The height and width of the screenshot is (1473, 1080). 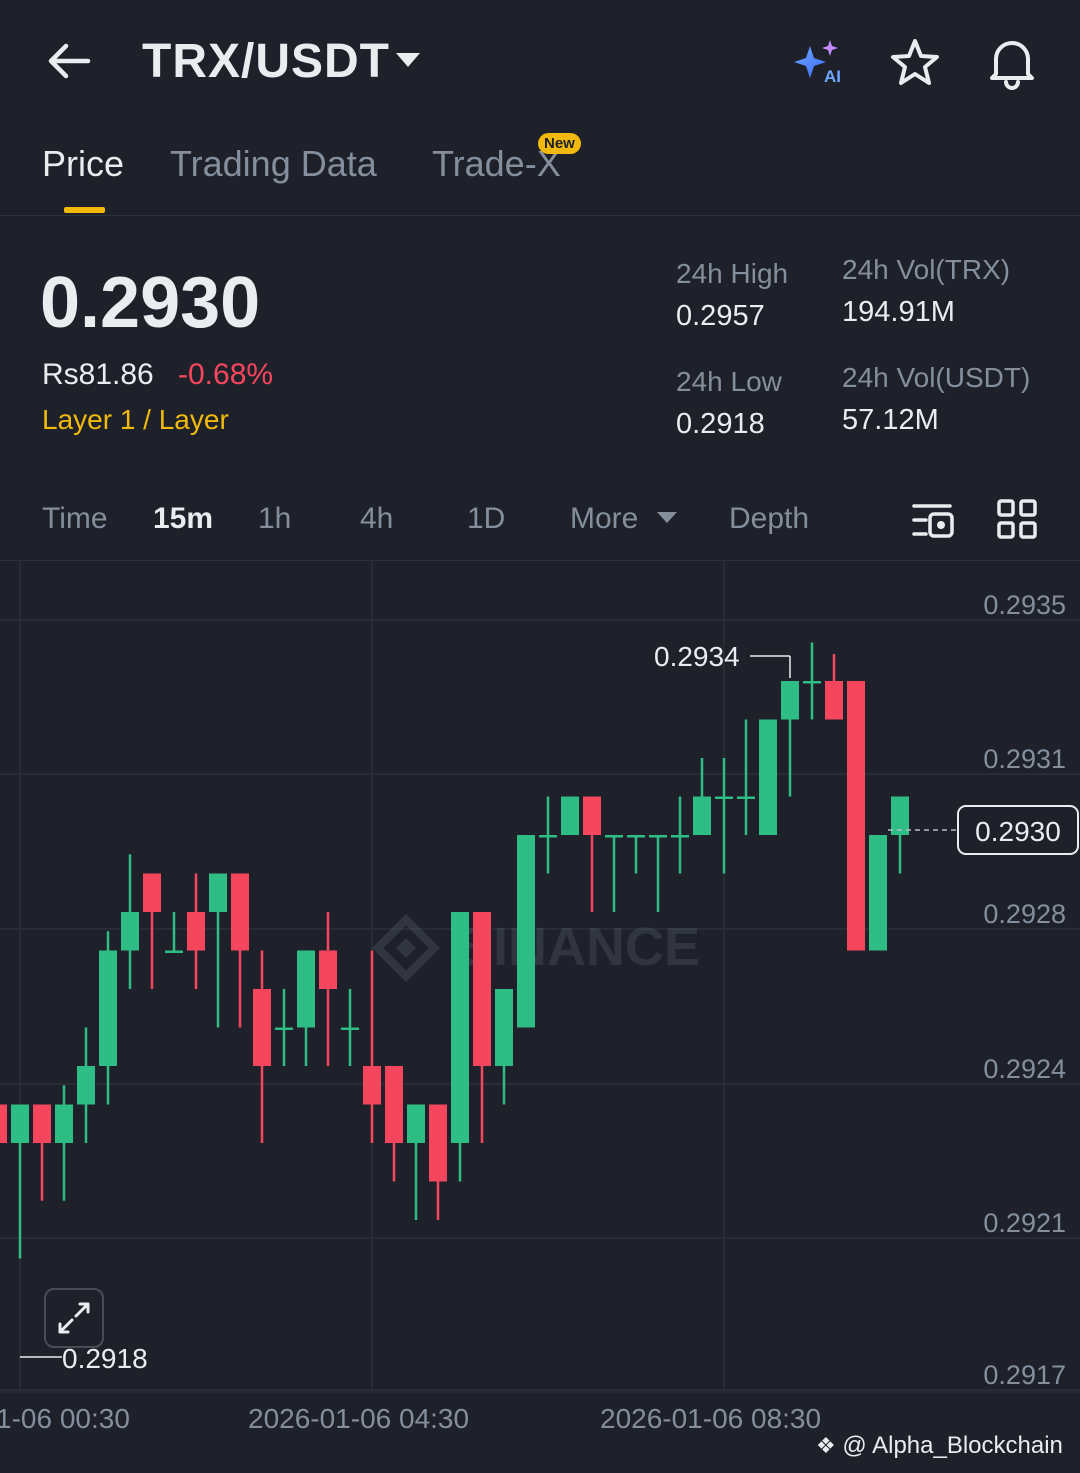 I want to click on expand-icon, so click(x=74, y=1318).